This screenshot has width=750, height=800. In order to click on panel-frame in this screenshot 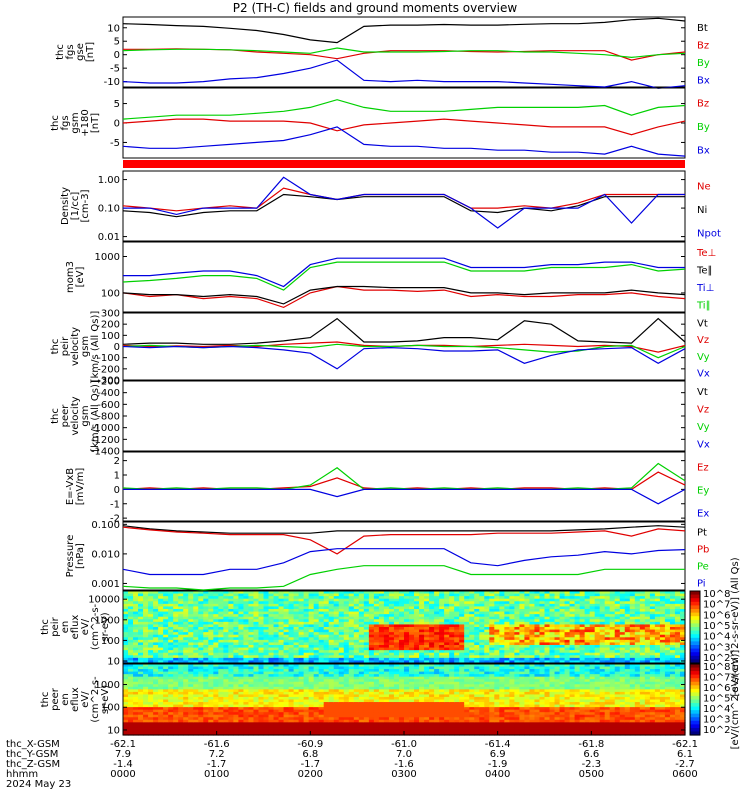, I will do `click(404, 416)`.